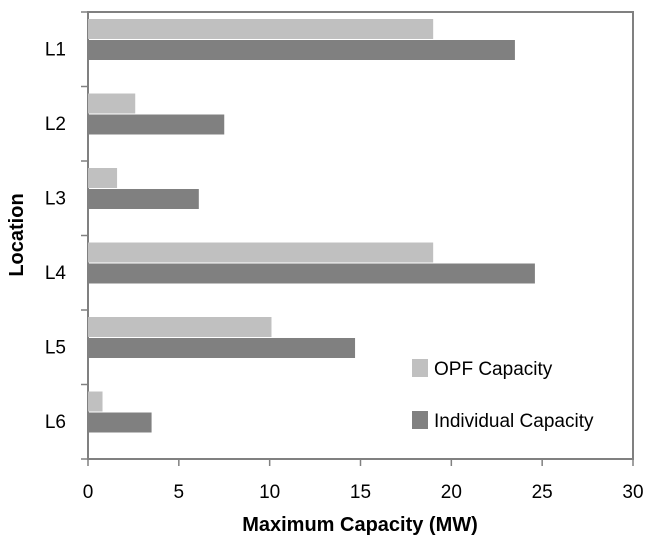 This screenshot has height=541, width=647. Describe the element at coordinates (503, 395) in the screenshot. I see `legend: OPF Capacity Individual Capacity` at that location.